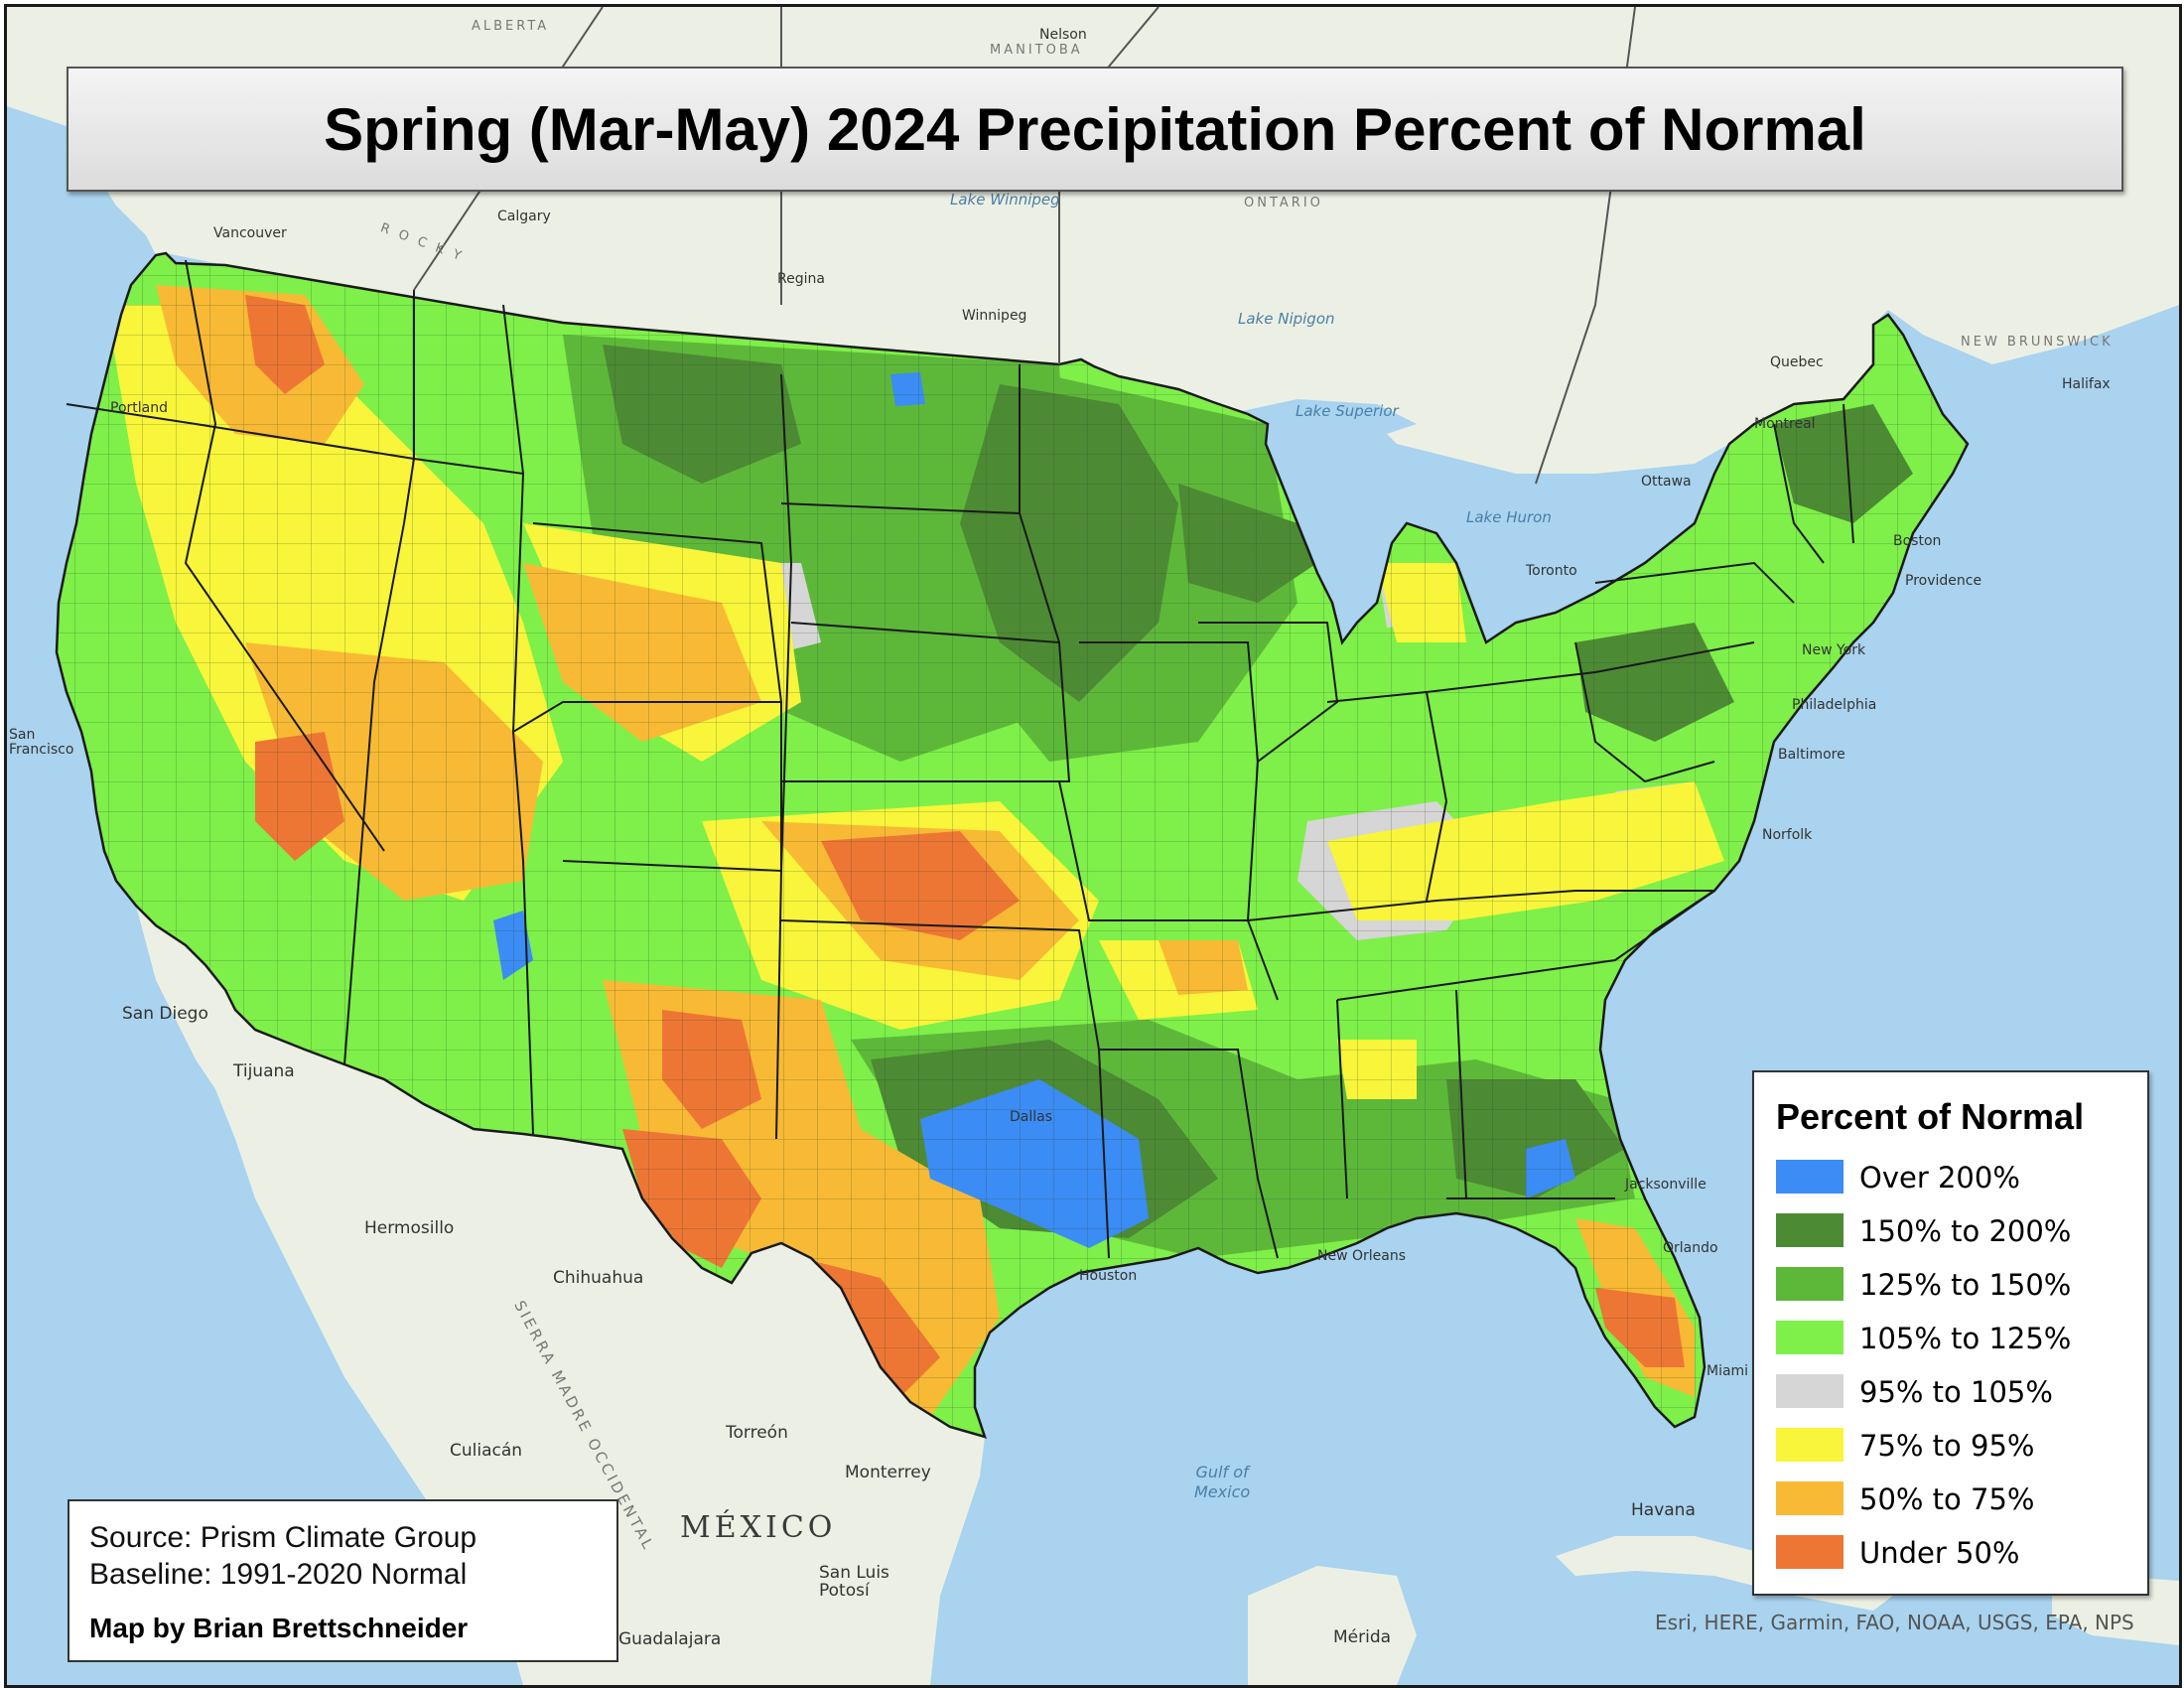 The width and height of the screenshot is (2184, 1688). I want to click on place-label-nelson: Nelson, so click(1063, 35).